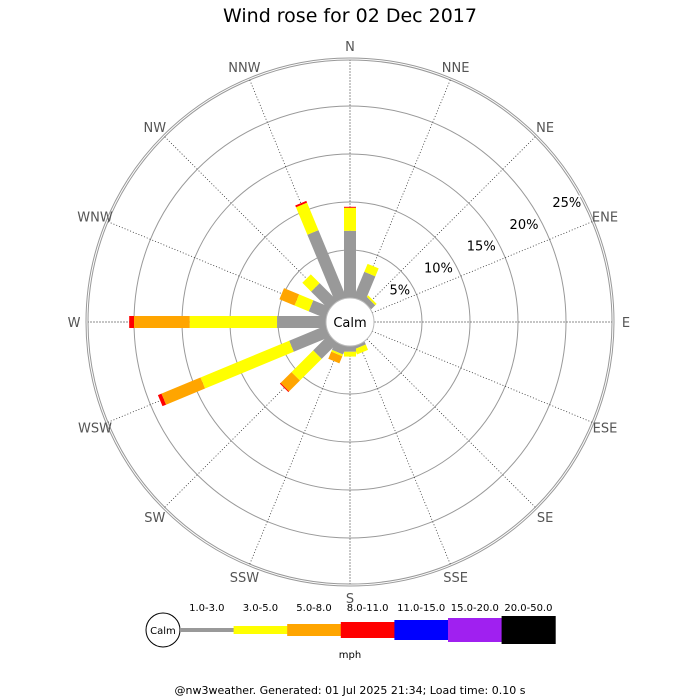 The width and height of the screenshot is (700, 700). What do you see at coordinates (244, 68) in the screenshot?
I see `direction-label-nnw: NNW` at bounding box center [244, 68].